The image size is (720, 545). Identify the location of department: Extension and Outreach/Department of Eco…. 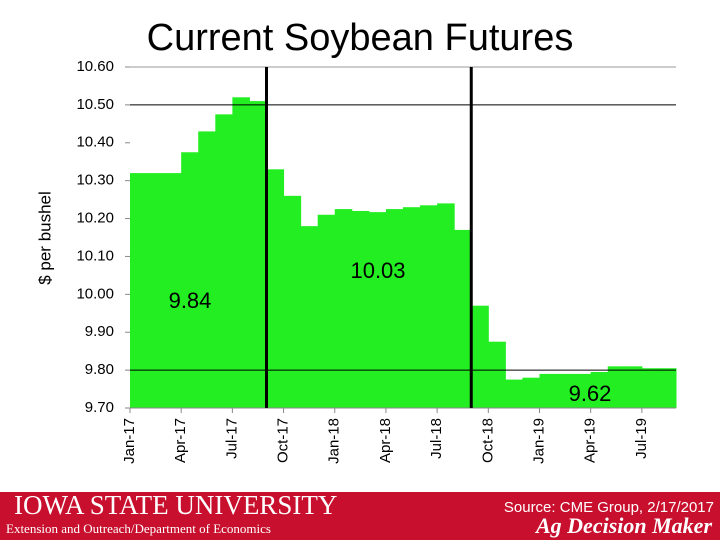
(138, 528).